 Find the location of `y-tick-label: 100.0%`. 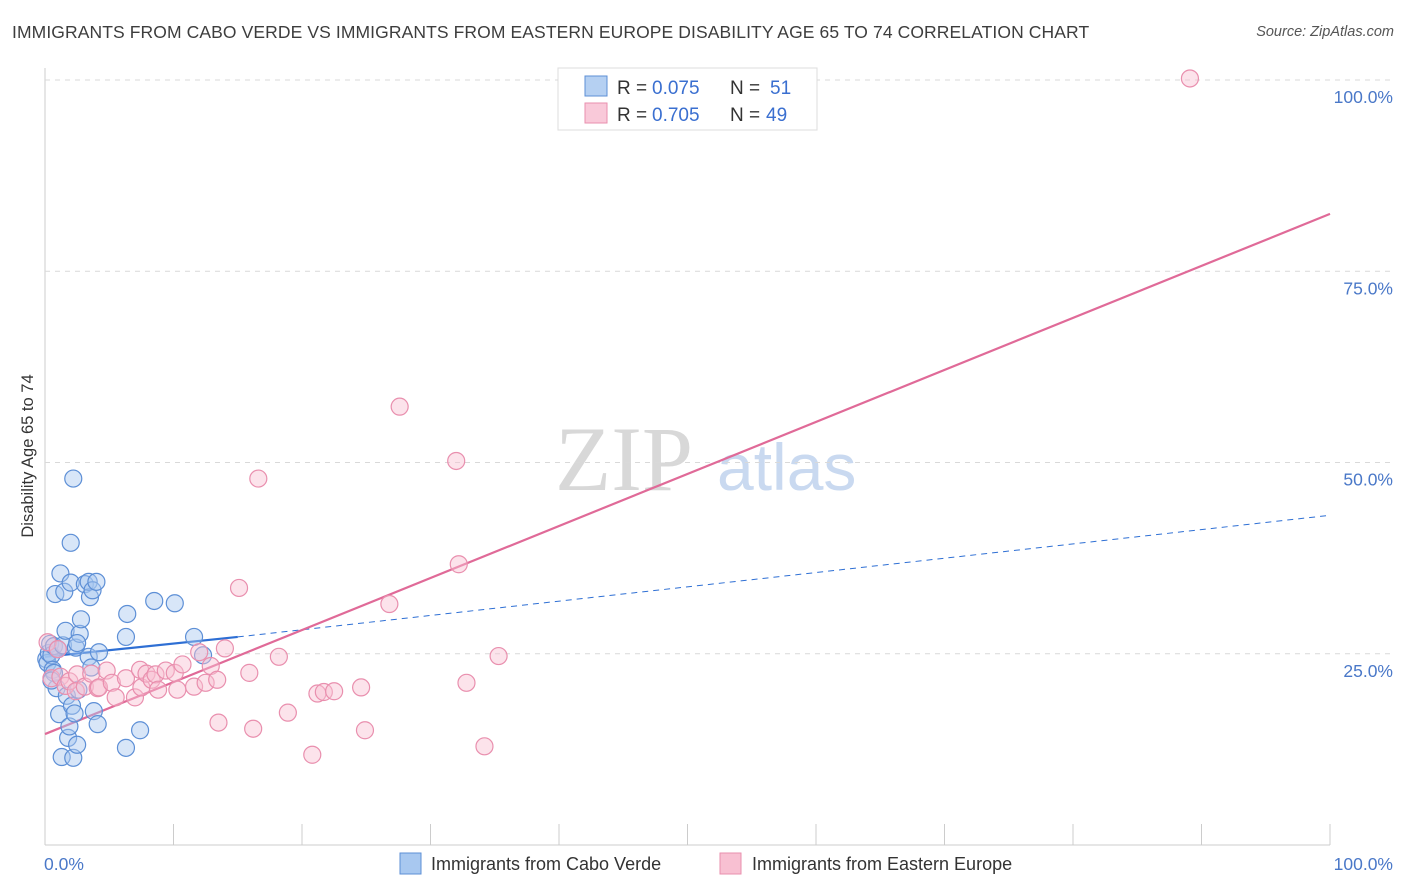

y-tick-label: 100.0% is located at coordinates (1363, 97).